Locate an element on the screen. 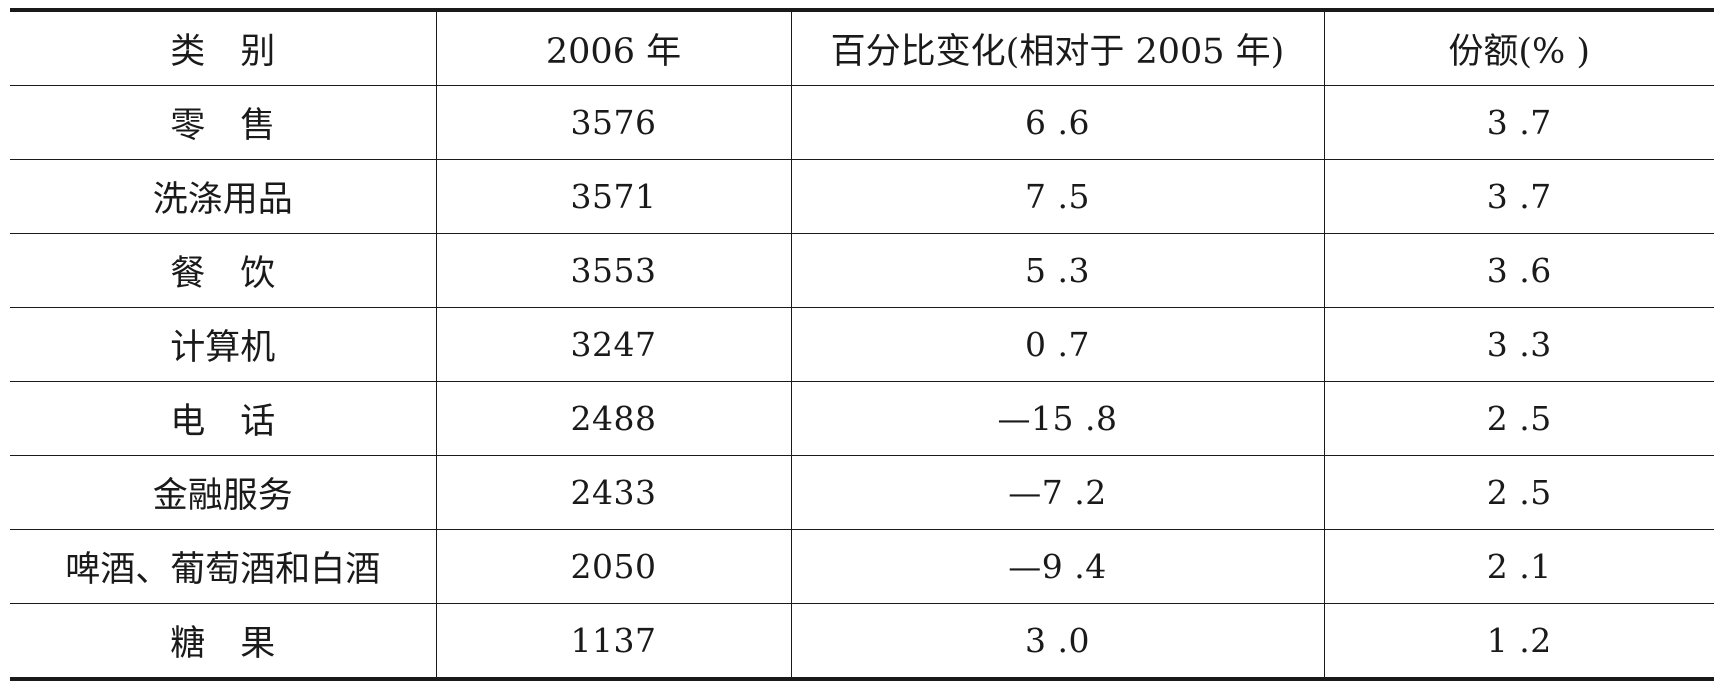 The width and height of the screenshot is (1722, 700). cell-percent-change: 0 .7 is located at coordinates (1057, 344).